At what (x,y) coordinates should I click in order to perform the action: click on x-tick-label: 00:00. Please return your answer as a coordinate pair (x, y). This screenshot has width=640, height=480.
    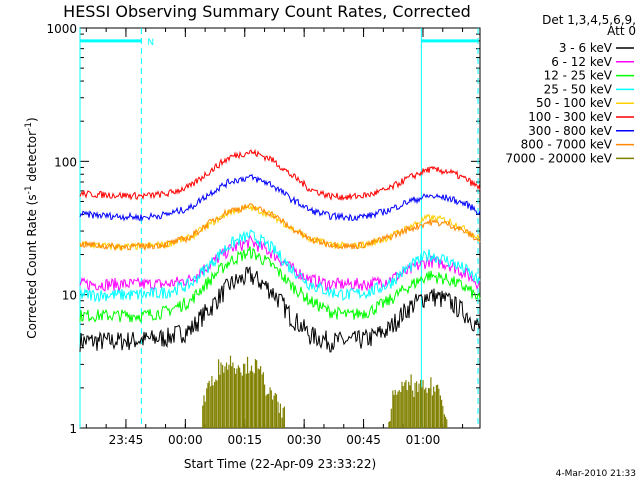
    Looking at the image, I should click on (185, 440).